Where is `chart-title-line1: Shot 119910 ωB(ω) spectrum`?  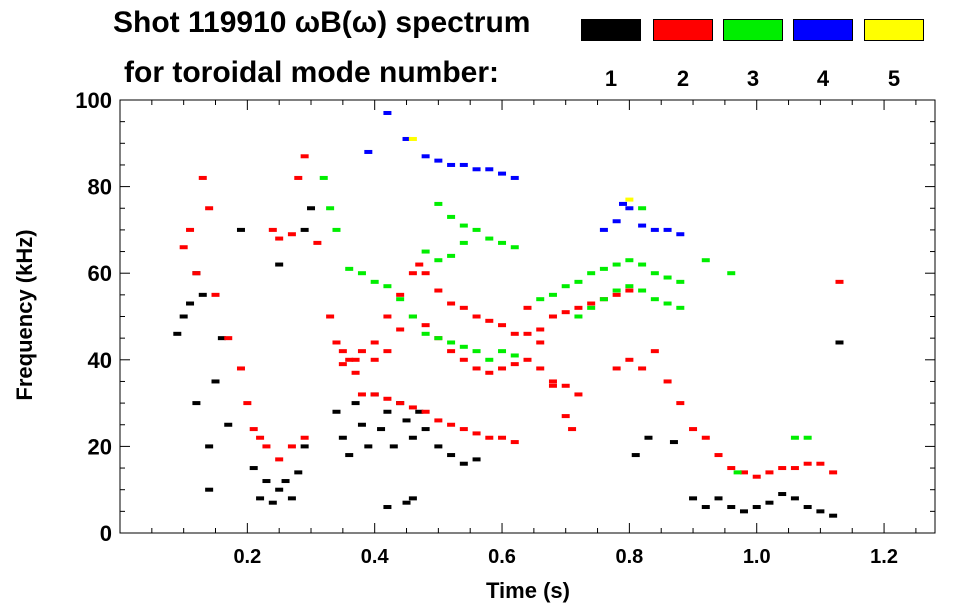
chart-title-line1: Shot 119910 ωB(ω) spectrum is located at coordinates (322, 22).